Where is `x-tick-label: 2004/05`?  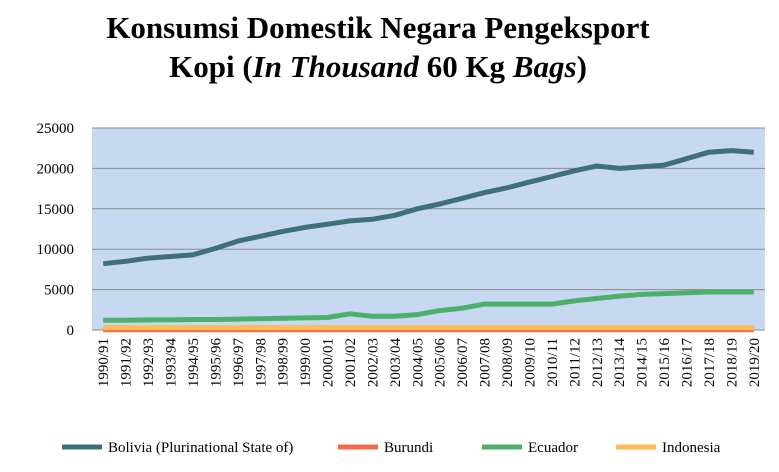 x-tick-label: 2004/05 is located at coordinates (418, 362).